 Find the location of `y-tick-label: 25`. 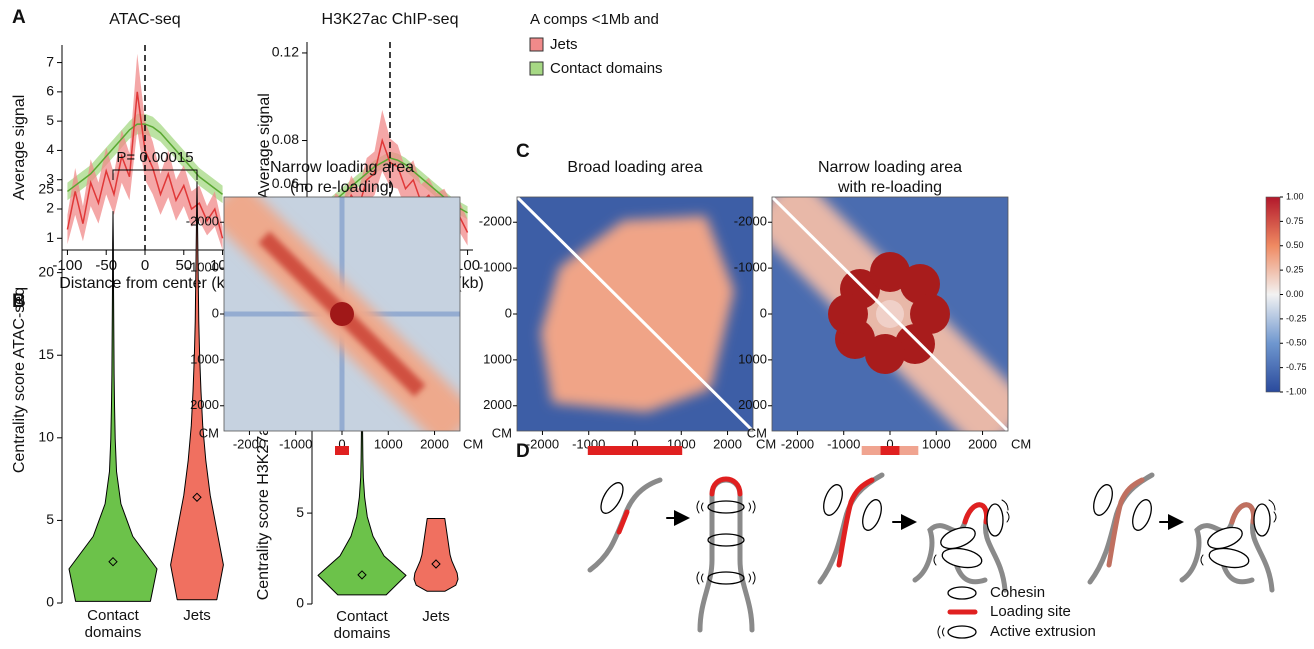

y-tick-label: 25 is located at coordinates (46, 189).